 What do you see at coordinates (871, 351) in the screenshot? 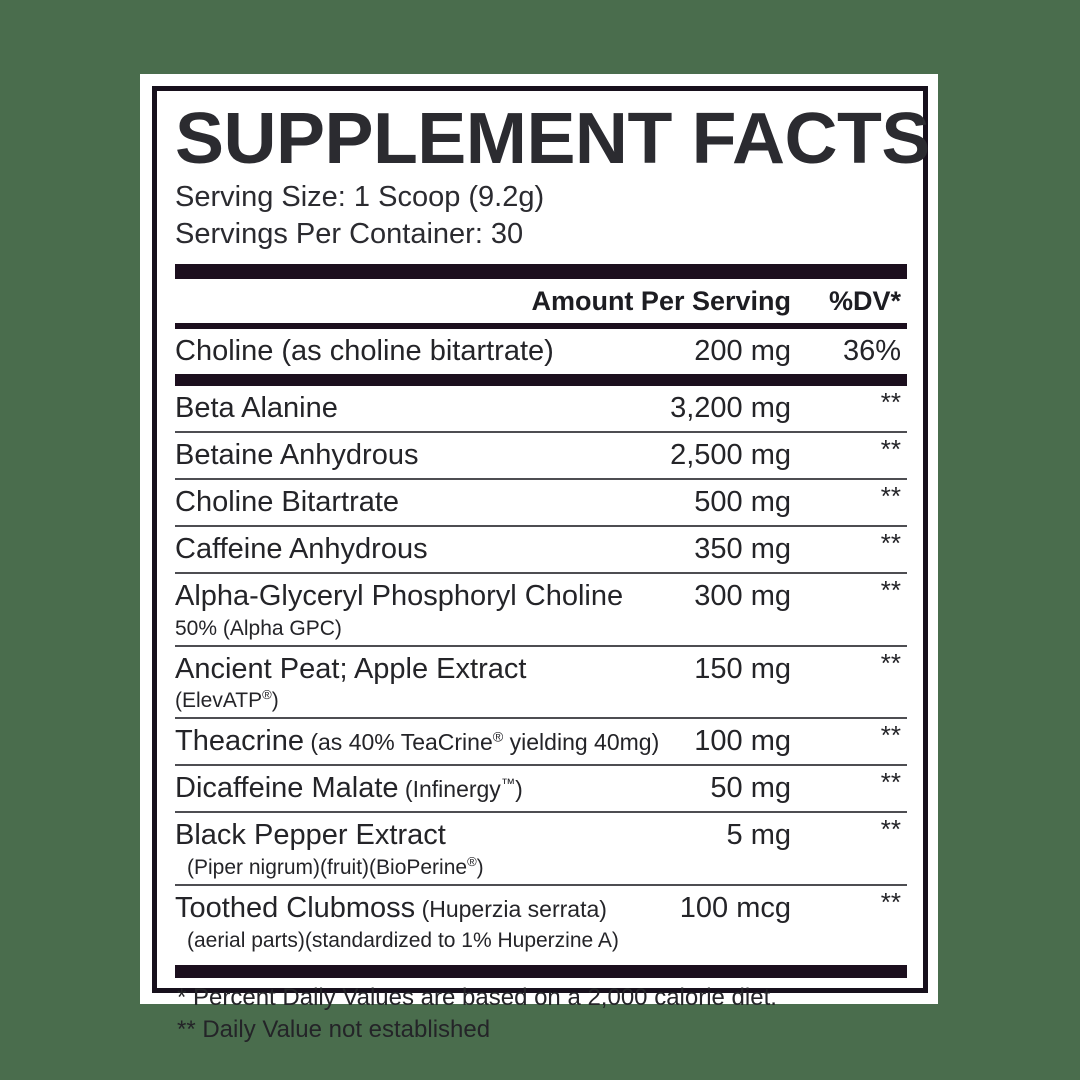
I see `ingredient-dv: 36%` at bounding box center [871, 351].